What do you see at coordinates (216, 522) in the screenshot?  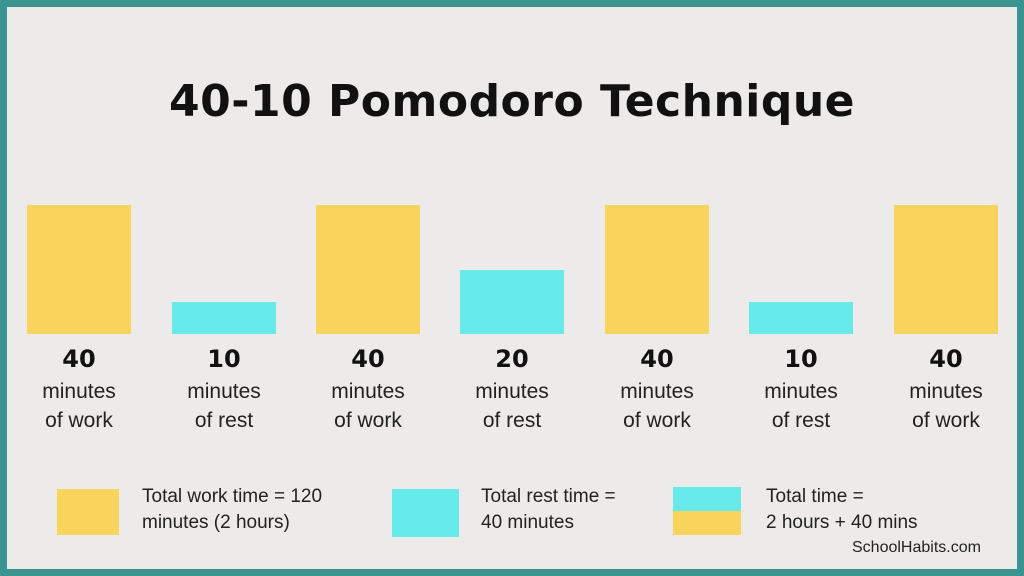 I see `legend-work-line2: minutes (2 hours)` at bounding box center [216, 522].